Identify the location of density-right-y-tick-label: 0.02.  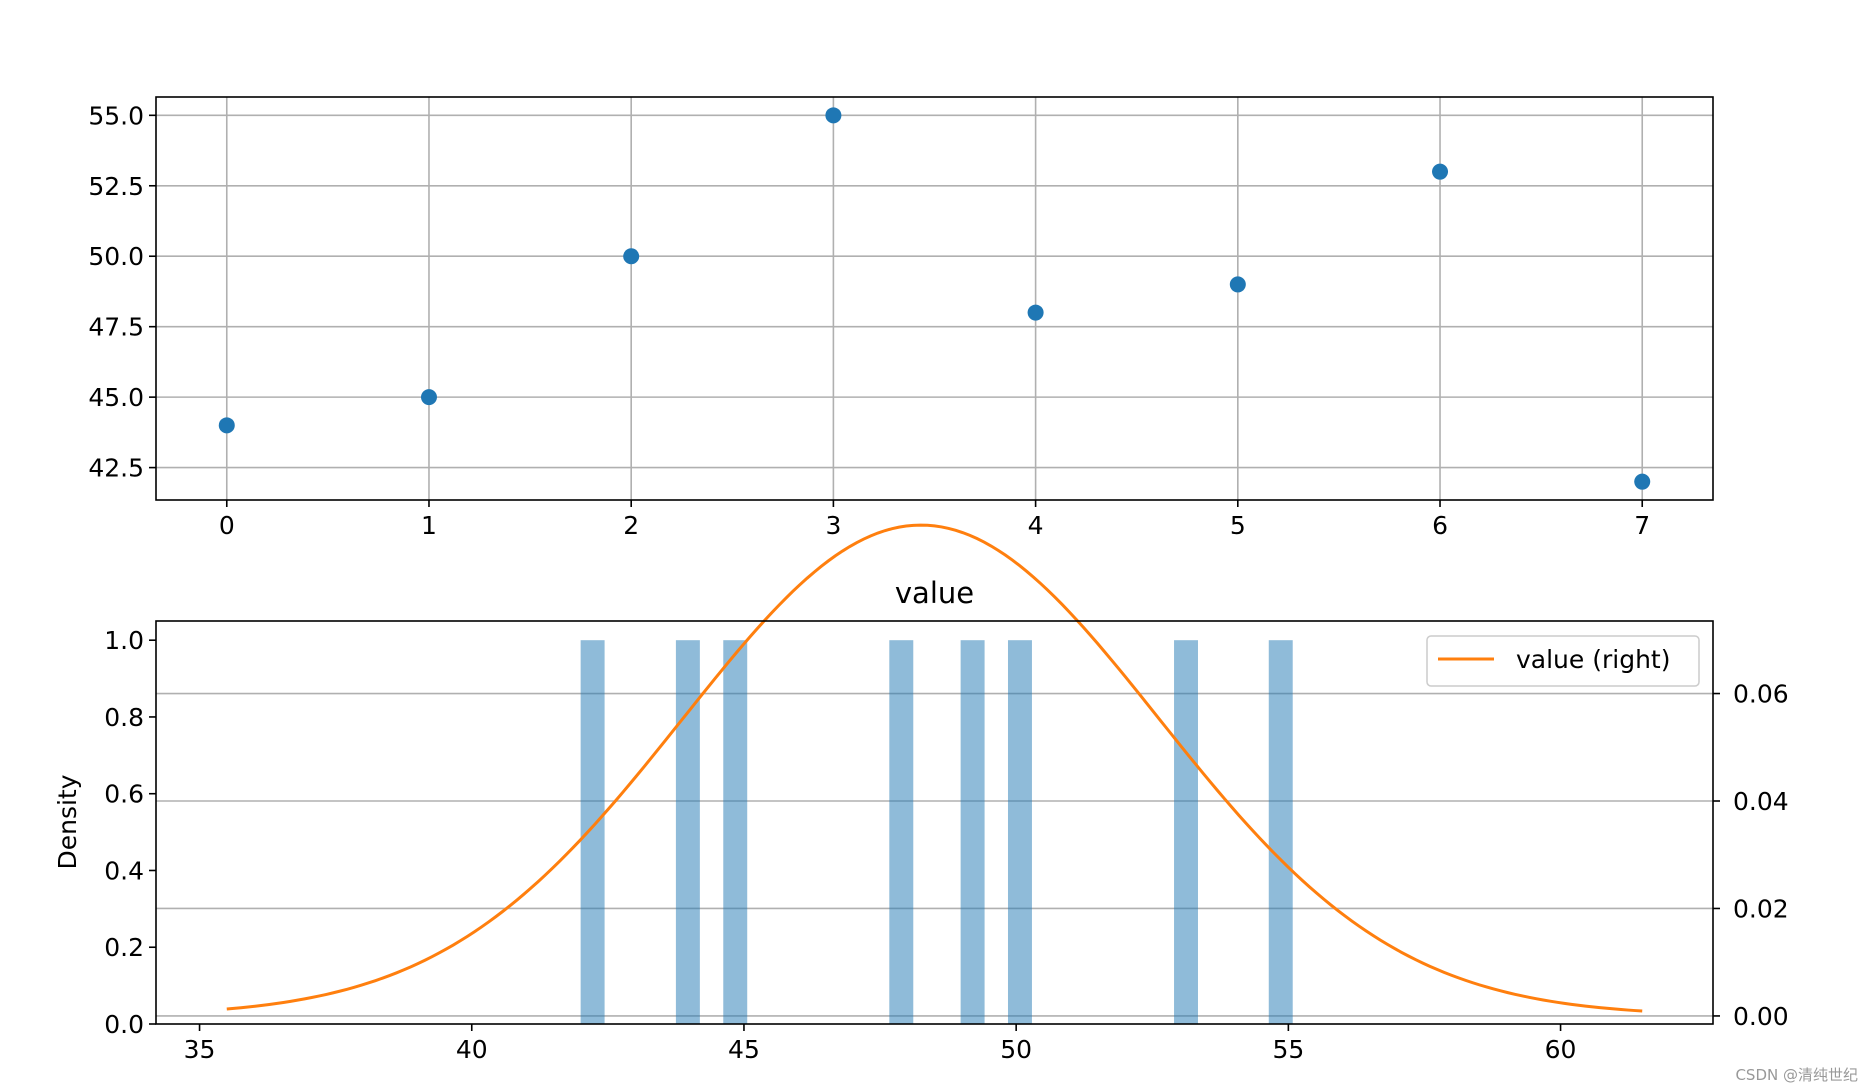
(1761, 908).